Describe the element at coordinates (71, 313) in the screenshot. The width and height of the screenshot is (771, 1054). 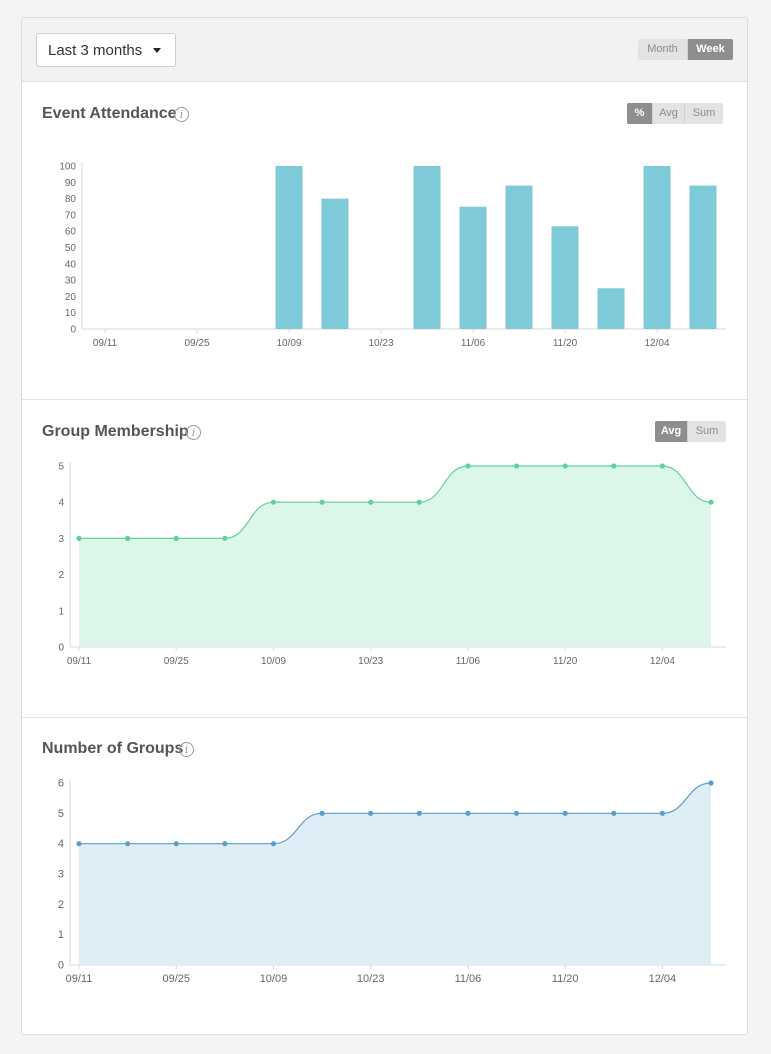
I see `y-tick-label: 10` at that location.